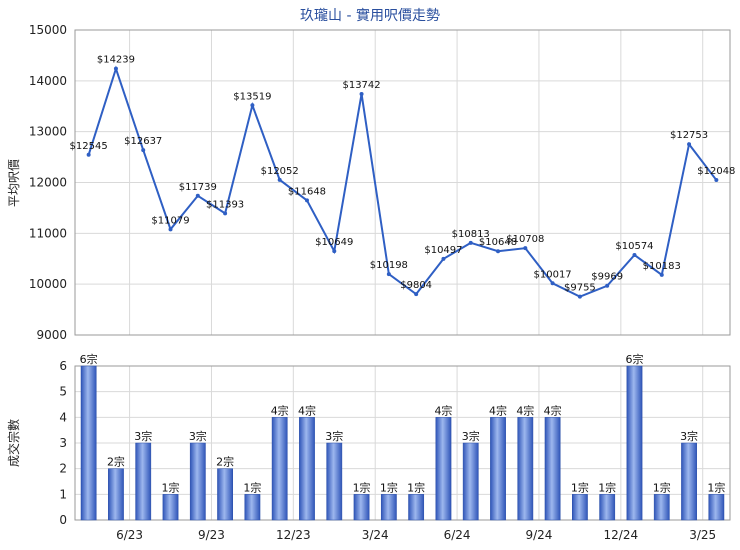 Image resolution: width=740 pixels, height=550 pixels. What do you see at coordinates (361, 85) in the screenshot?
I see `price-data-label: $13742` at bounding box center [361, 85].